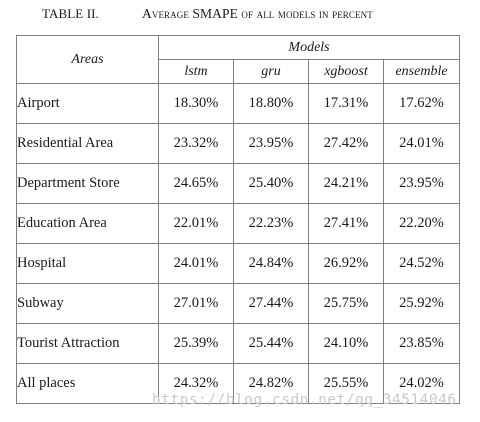 This screenshot has height=422, width=480. I want to click on value-cell: 25.75%, so click(346, 303).